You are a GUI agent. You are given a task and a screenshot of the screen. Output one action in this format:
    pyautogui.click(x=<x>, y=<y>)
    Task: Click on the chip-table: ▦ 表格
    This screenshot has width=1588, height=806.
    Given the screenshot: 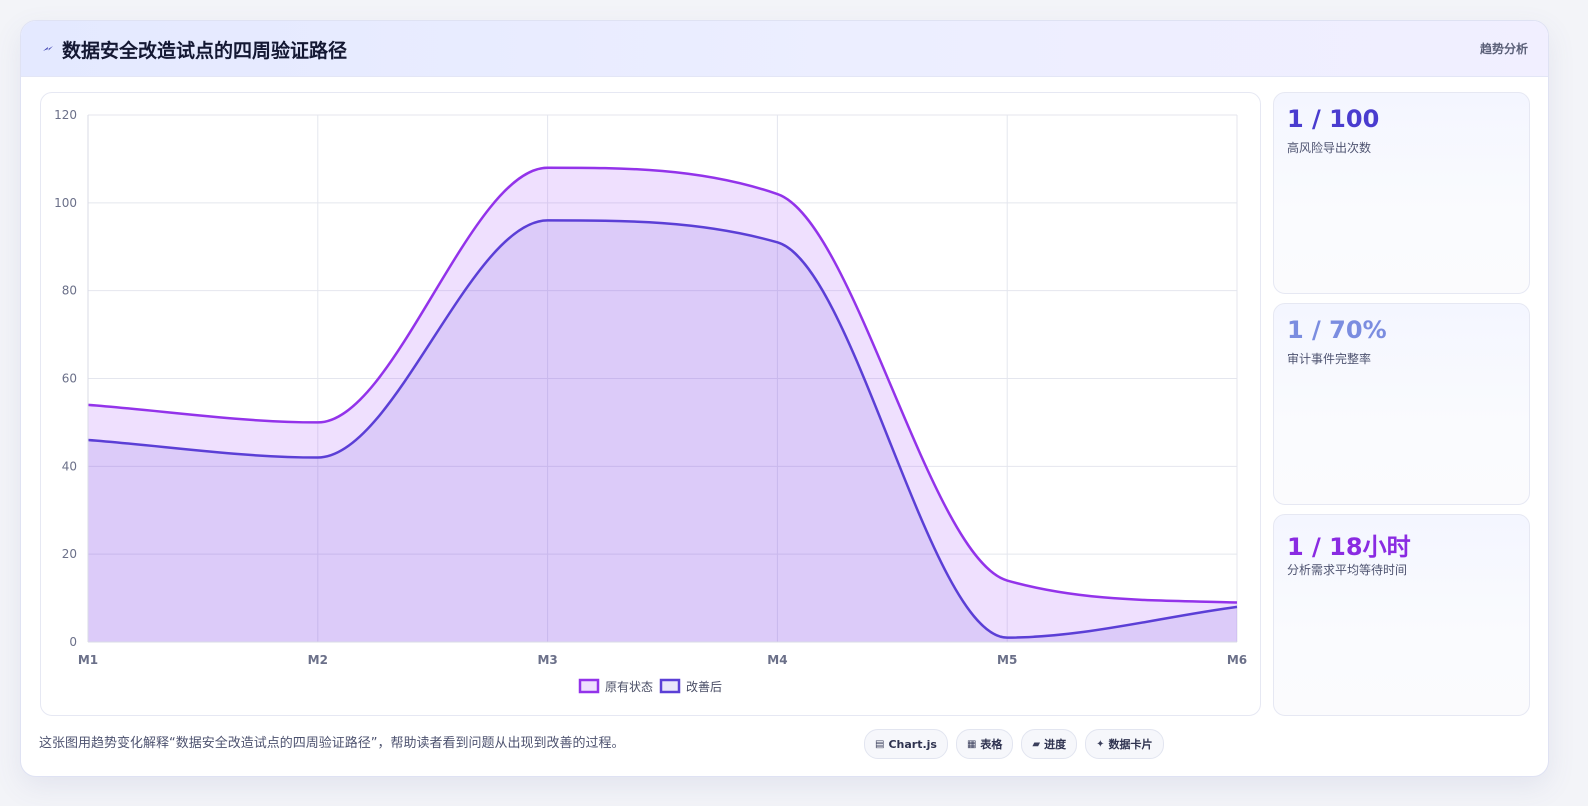 What is the action you would take?
    pyautogui.click(x=984, y=744)
    